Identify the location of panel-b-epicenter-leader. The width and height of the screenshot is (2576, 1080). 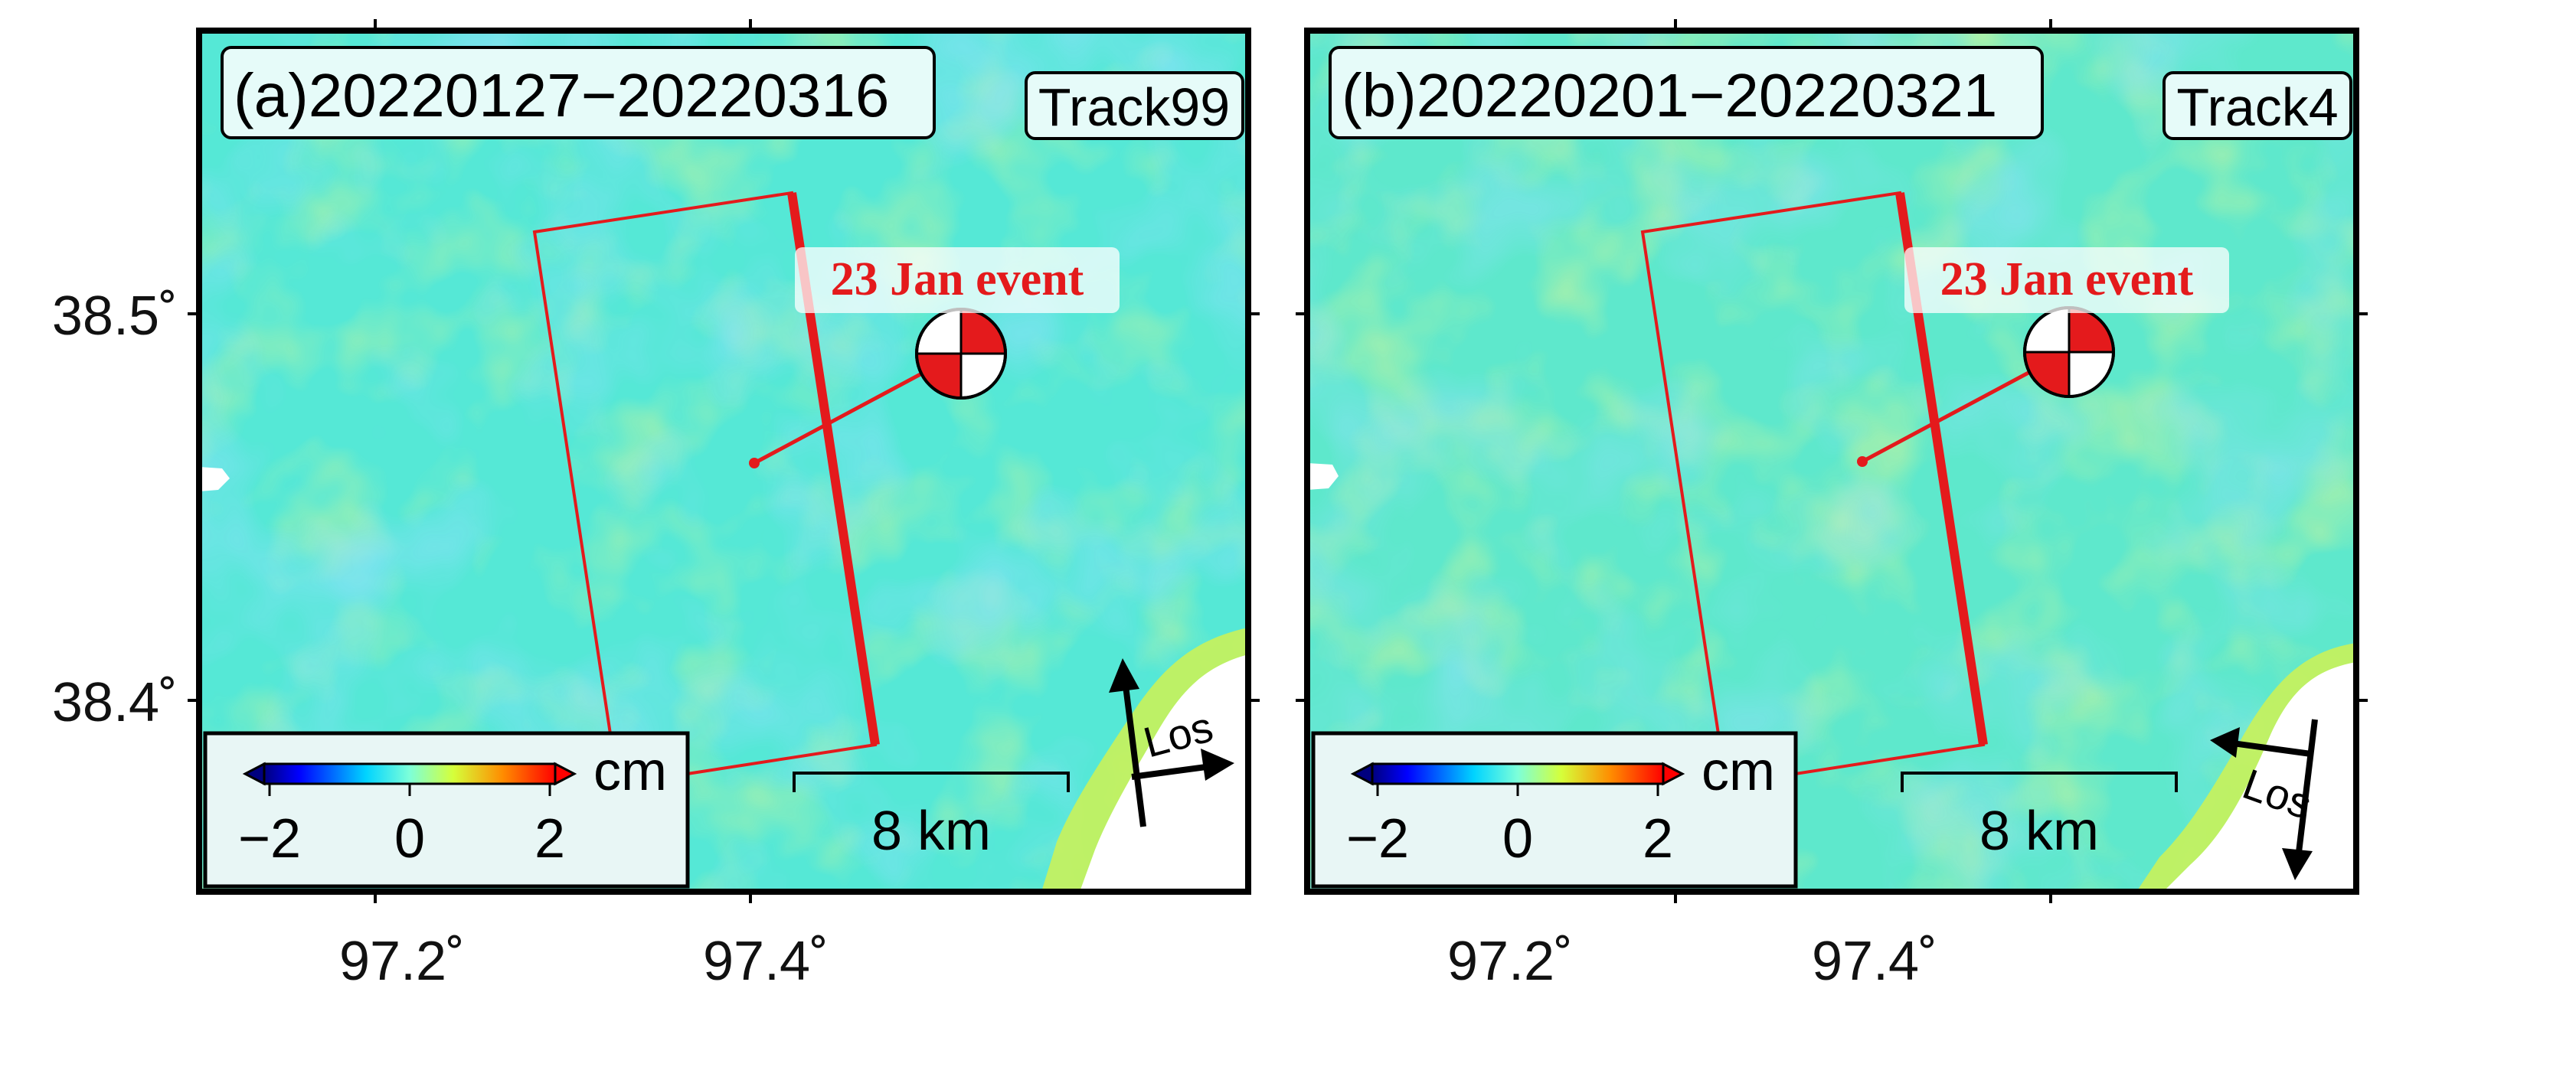
(1950, 414).